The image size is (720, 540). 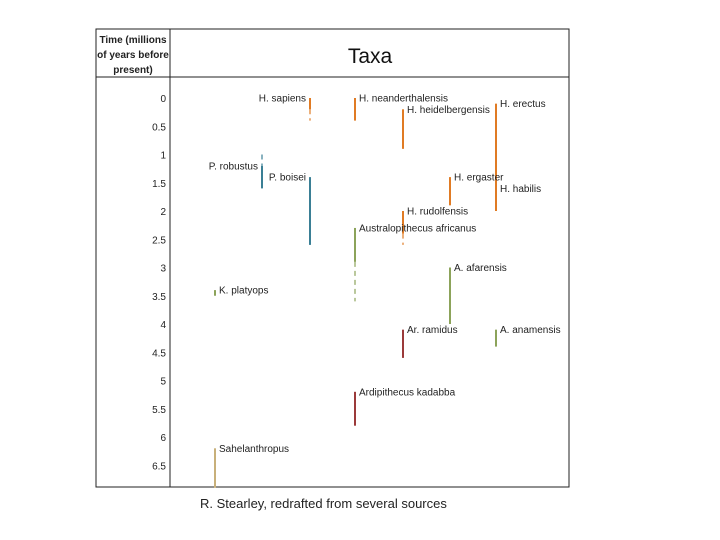 What do you see at coordinates (163, 156) in the screenshot?
I see `time-label-1: 1` at bounding box center [163, 156].